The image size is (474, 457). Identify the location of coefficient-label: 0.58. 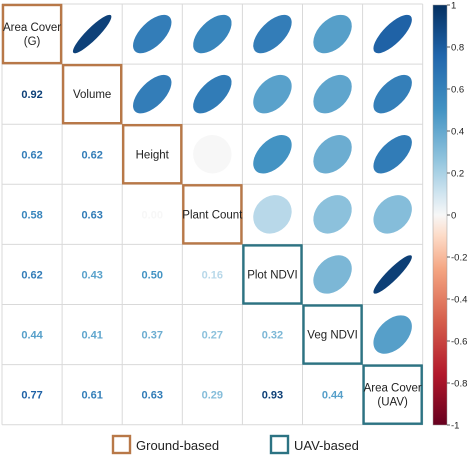
(31, 215).